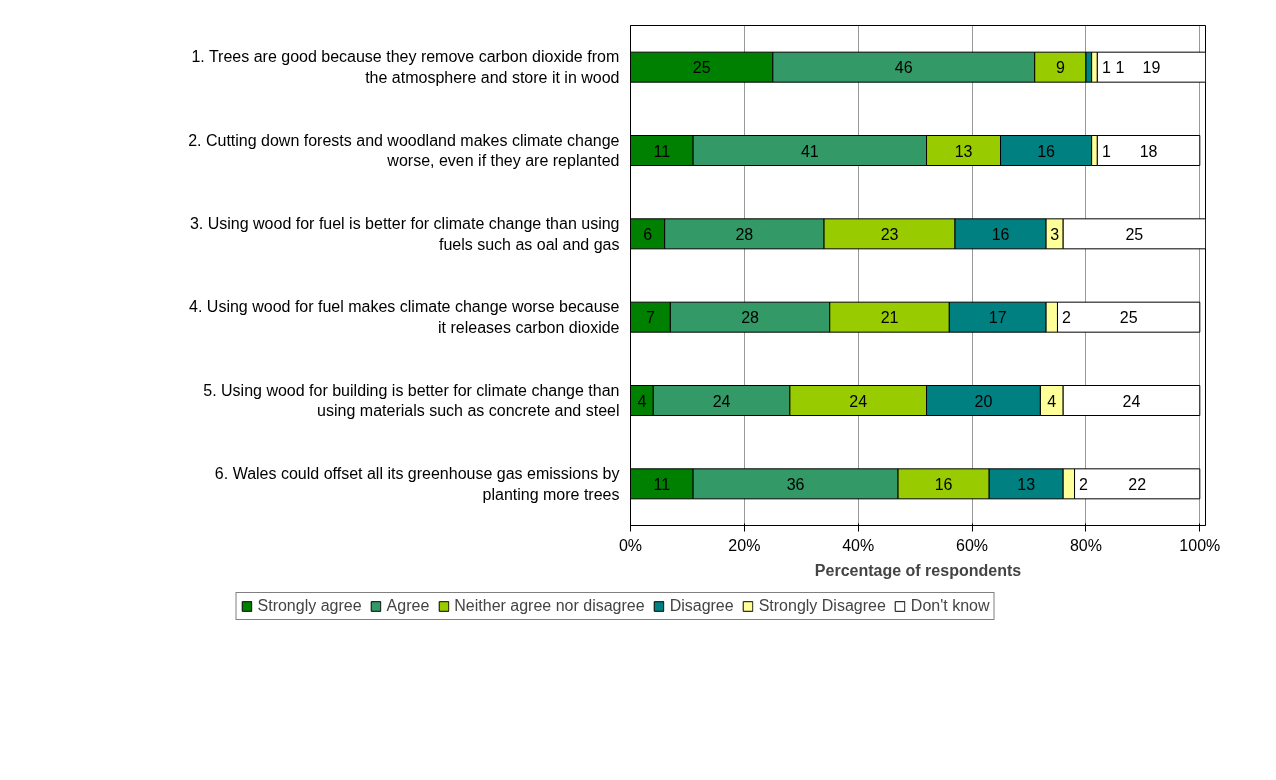  I want to click on data-label: 22, so click(1137, 484).